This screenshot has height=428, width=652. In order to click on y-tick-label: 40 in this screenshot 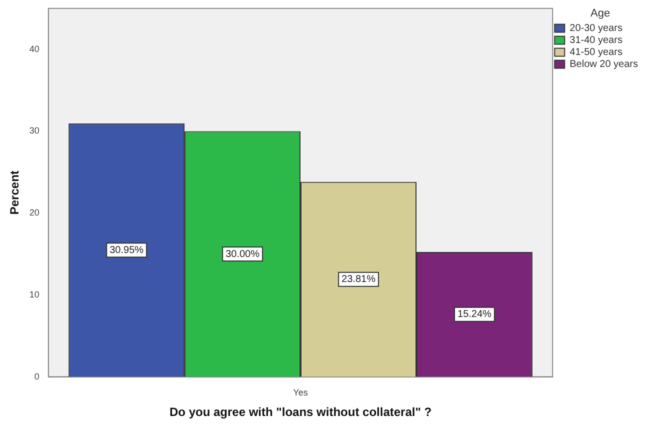, I will do `click(34, 49)`.